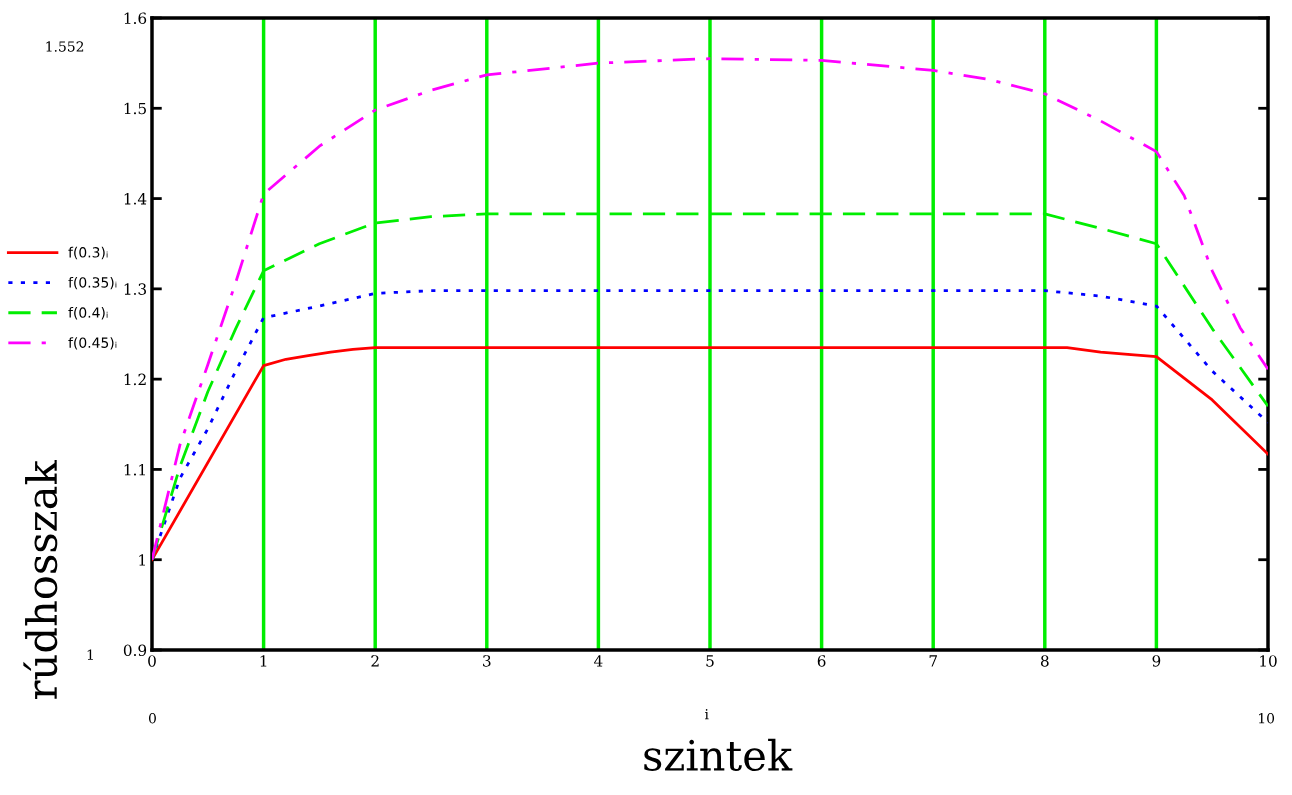  What do you see at coordinates (152, 718) in the screenshot?
I see `text: 0` at bounding box center [152, 718].